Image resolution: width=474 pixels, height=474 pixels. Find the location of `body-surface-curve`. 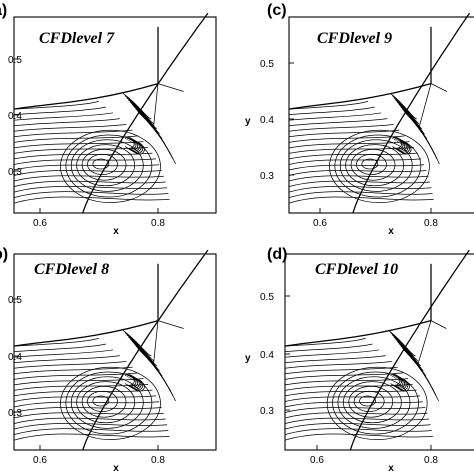

body-surface-curve is located at coordinates (145, 113).